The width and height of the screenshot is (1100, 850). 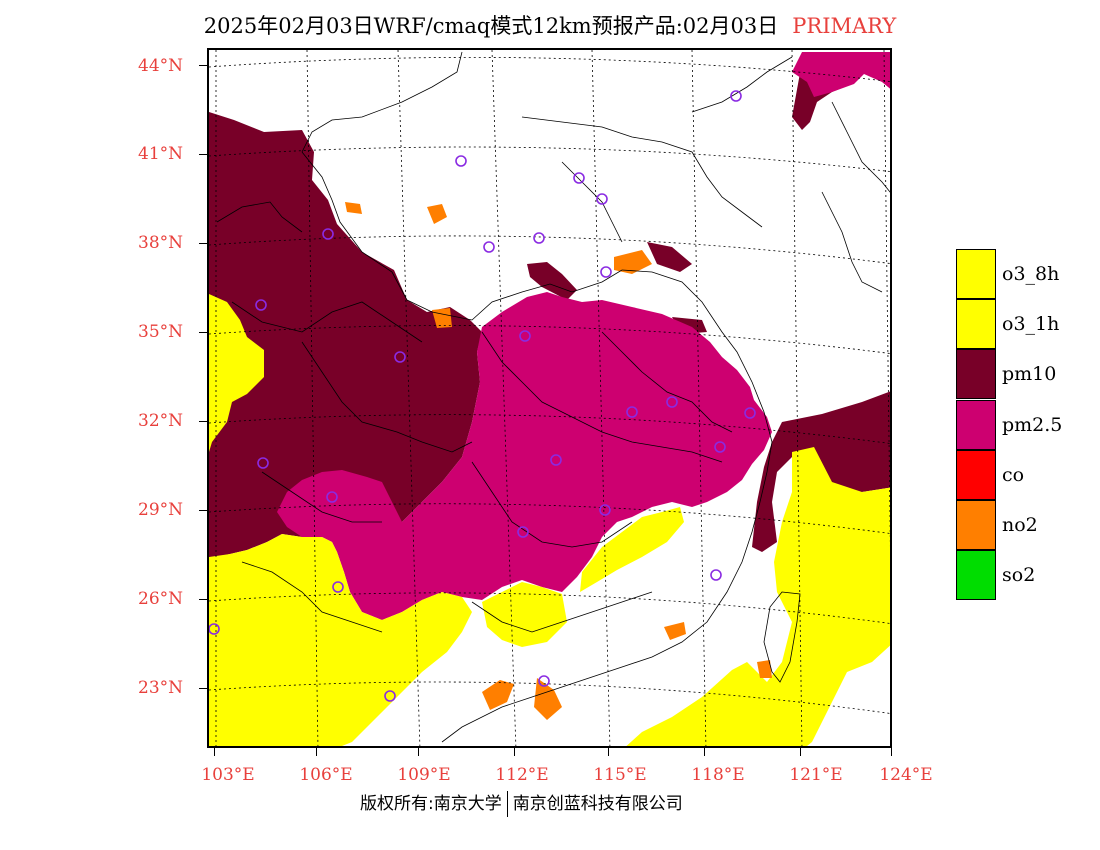 I want to click on lon-label: 115°E, so click(x=620, y=775).